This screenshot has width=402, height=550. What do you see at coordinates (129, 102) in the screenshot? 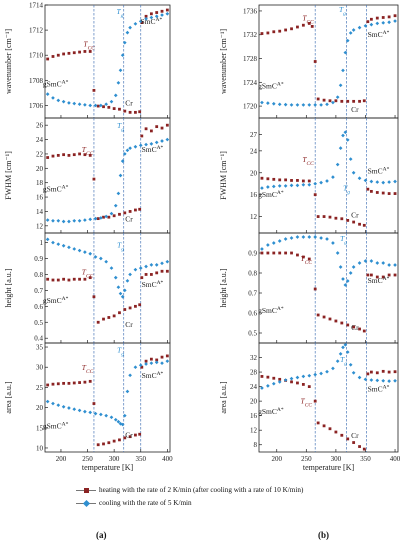
I see `annotation-label: Cr` at bounding box center [129, 102].